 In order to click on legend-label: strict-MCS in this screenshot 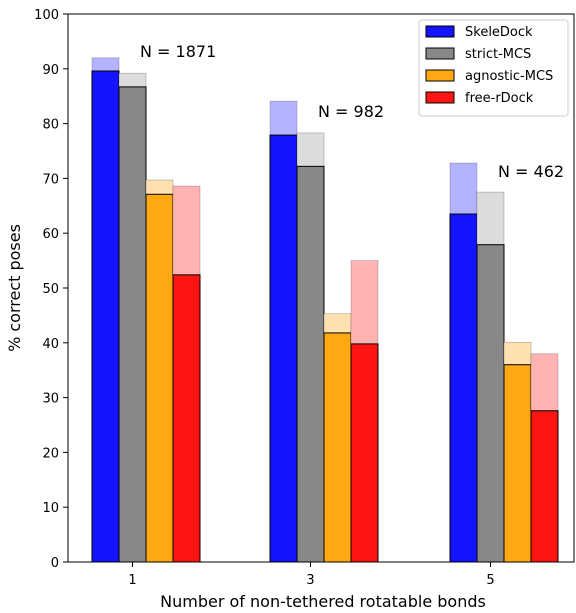, I will do `click(498, 54)`.